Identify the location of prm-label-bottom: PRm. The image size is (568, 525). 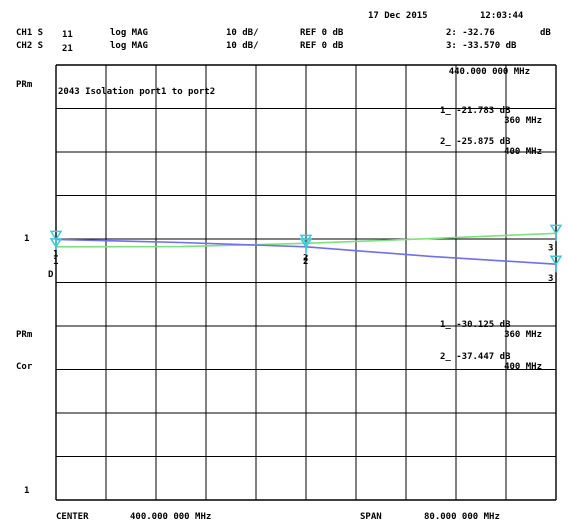
(24, 335).